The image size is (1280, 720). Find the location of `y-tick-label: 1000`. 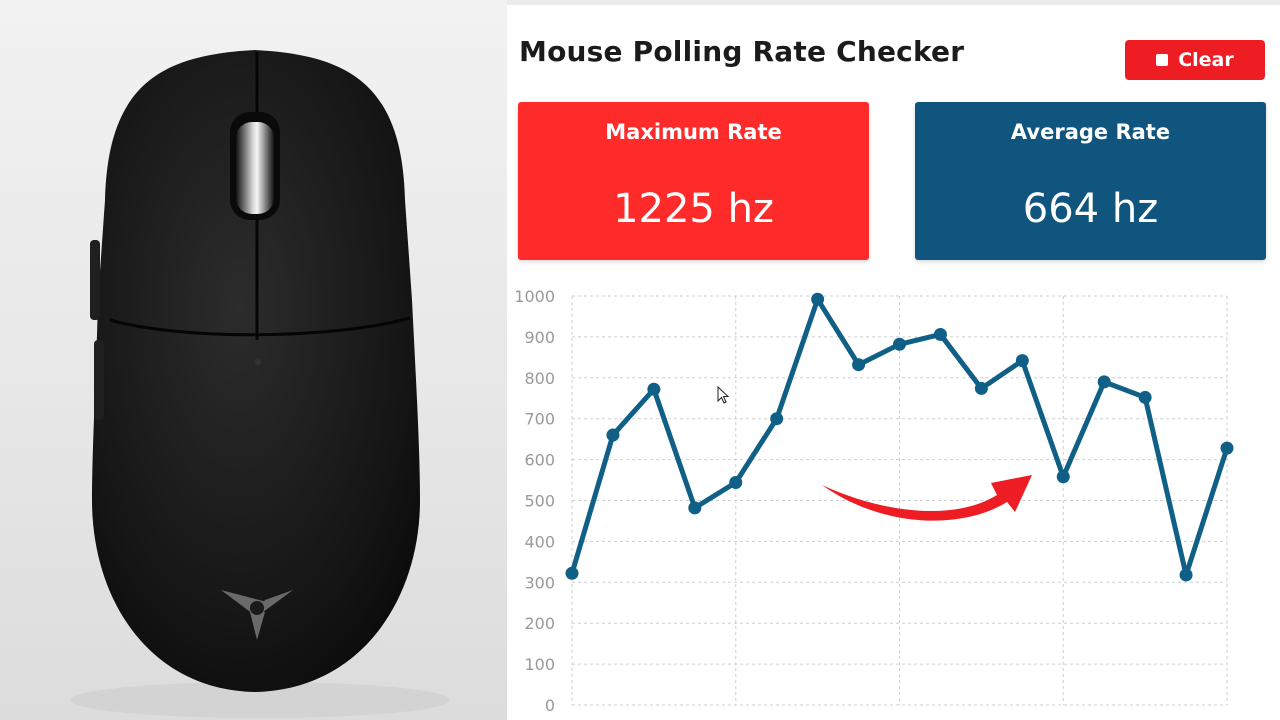

y-tick-label: 1000 is located at coordinates (534, 296).